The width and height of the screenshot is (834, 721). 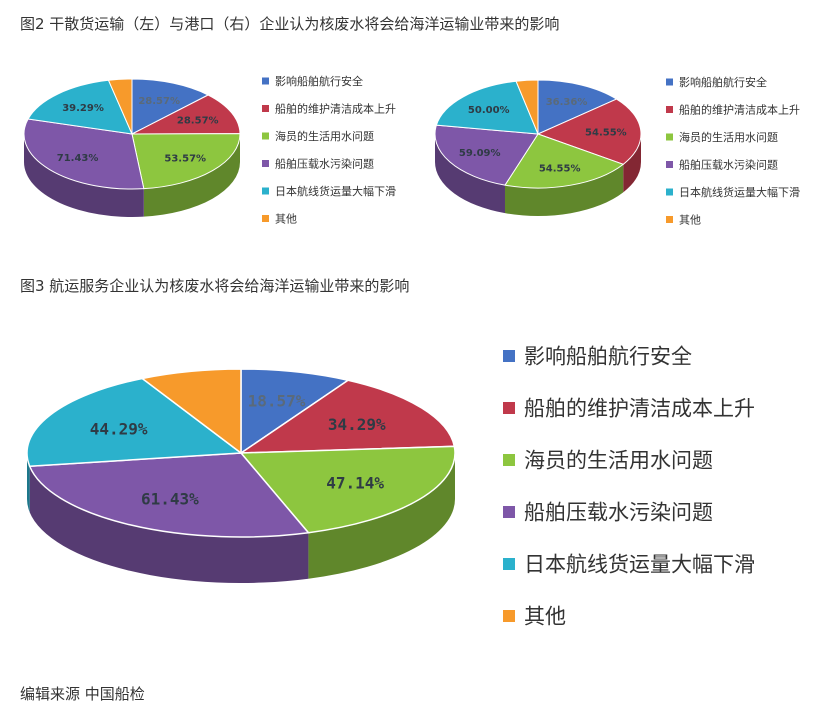 I want to click on chart-a-data-label-ballast: 71.43%, so click(x=78, y=158).